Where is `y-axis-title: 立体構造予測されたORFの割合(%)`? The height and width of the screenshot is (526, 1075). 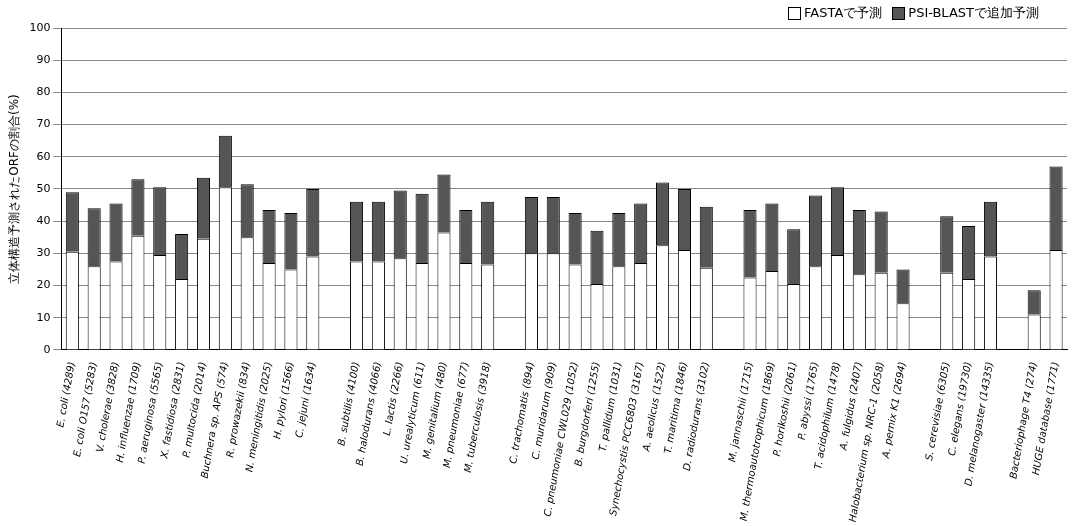
y-axis-title: 立体構造予測されたORFの割合(%) is located at coordinates (14, 189).